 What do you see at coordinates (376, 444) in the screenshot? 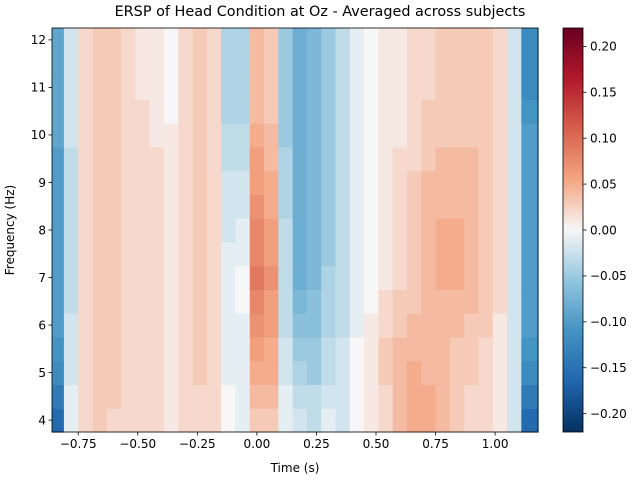
I see `x-tick-label: 0.50` at bounding box center [376, 444].